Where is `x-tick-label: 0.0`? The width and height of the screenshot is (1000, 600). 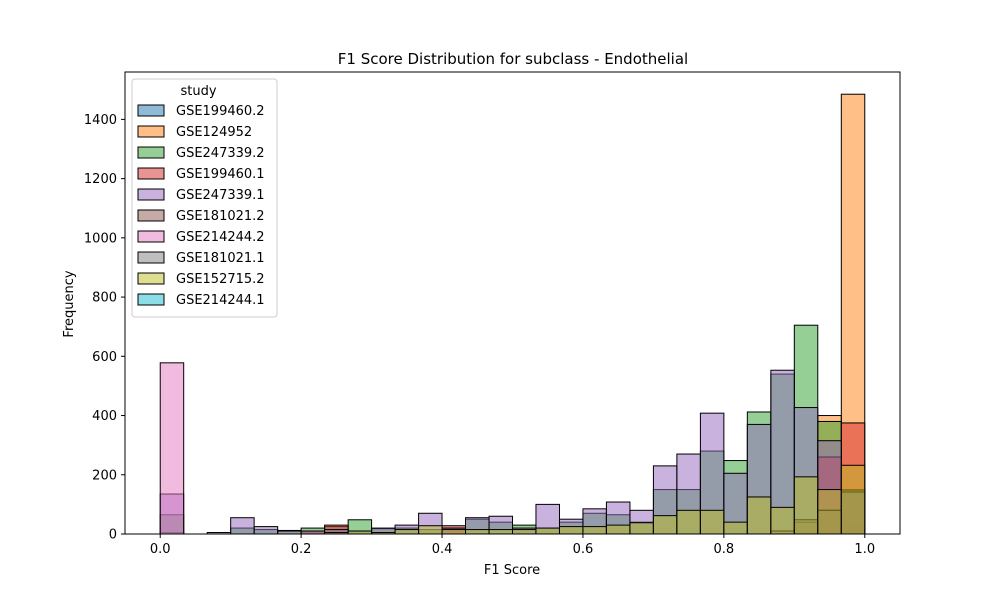
x-tick-label: 0.0 is located at coordinates (160, 549).